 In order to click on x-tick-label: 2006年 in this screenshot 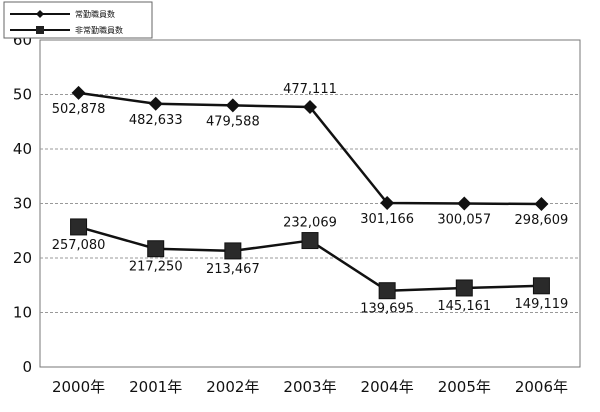, I will do `click(541, 387)`.